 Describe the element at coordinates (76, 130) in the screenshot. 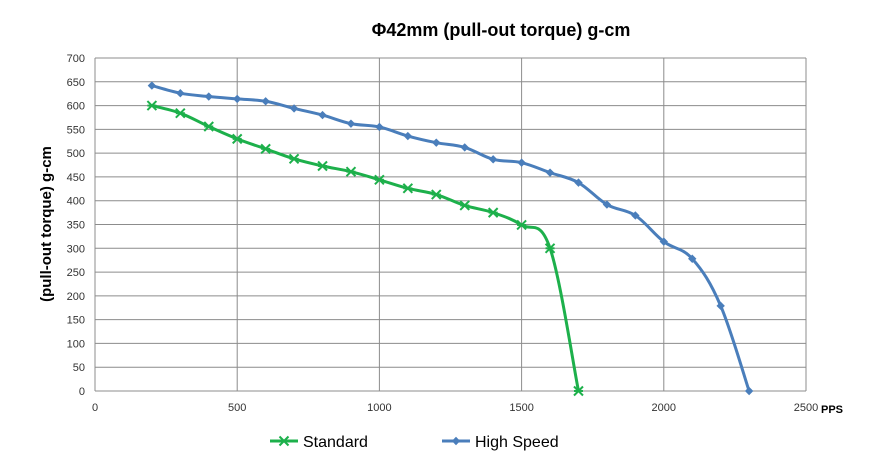

I see `y-tick-label: 550` at that location.